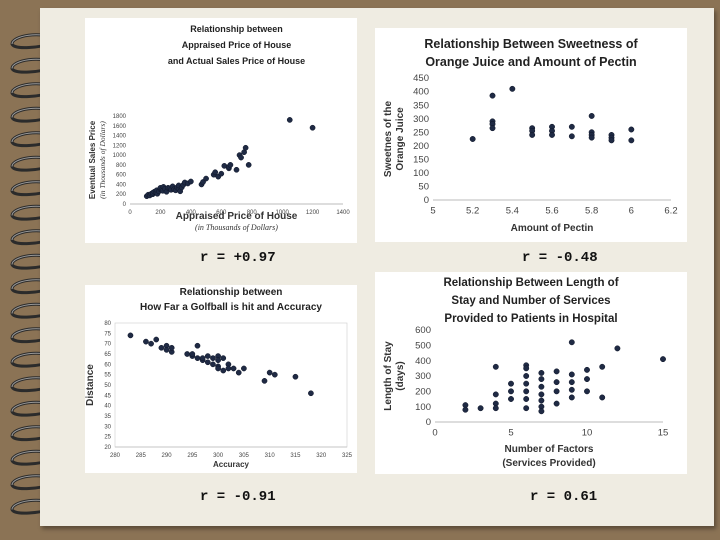  I want to click on chart-title-line: Appraised Price of House, so click(237, 45).